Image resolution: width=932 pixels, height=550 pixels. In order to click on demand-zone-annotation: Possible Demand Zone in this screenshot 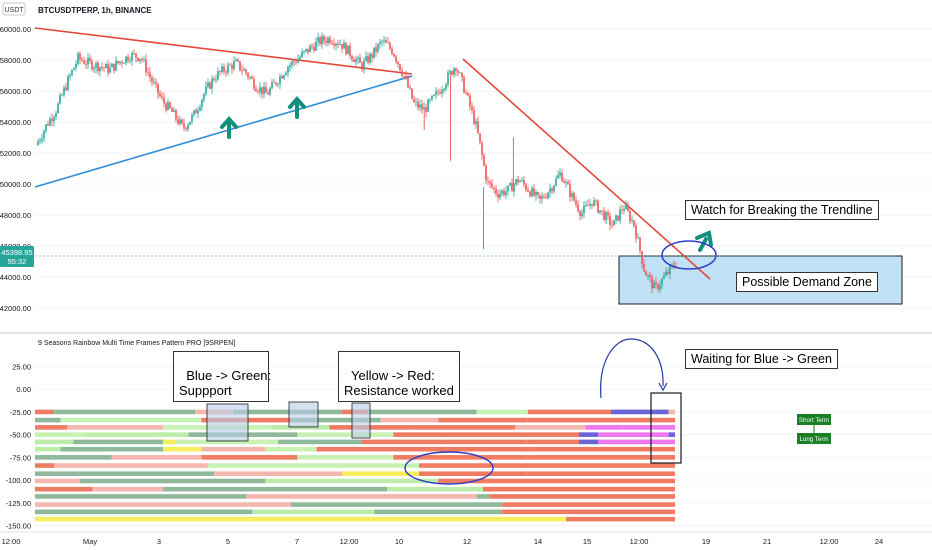, I will do `click(807, 282)`.